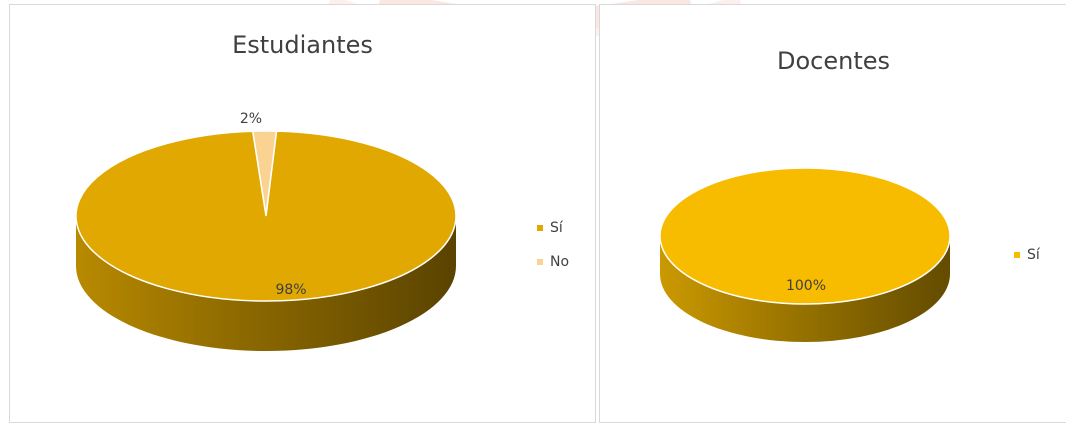 Image resolution: width=1066 pixels, height=424 pixels. Describe the element at coordinates (560, 262) in the screenshot. I see `legend-label: No` at that location.